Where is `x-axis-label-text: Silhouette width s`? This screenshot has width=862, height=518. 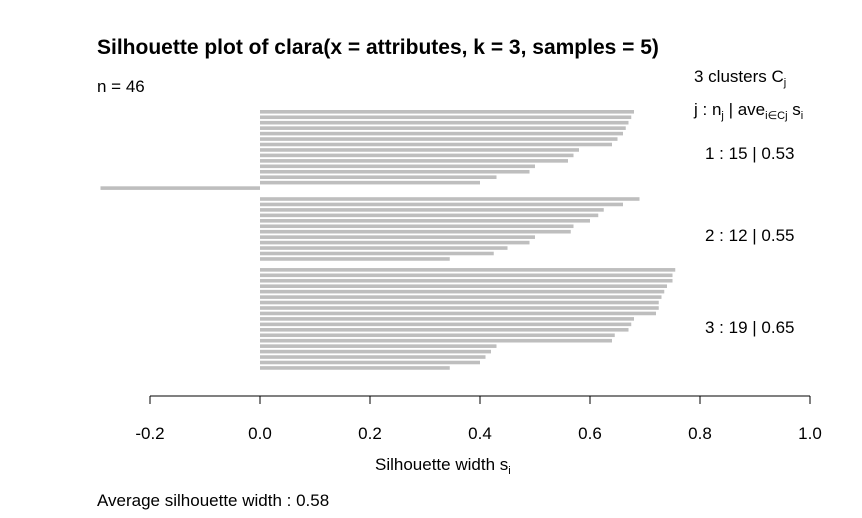 x-axis-label-text: Silhouette width s is located at coordinates (442, 464).